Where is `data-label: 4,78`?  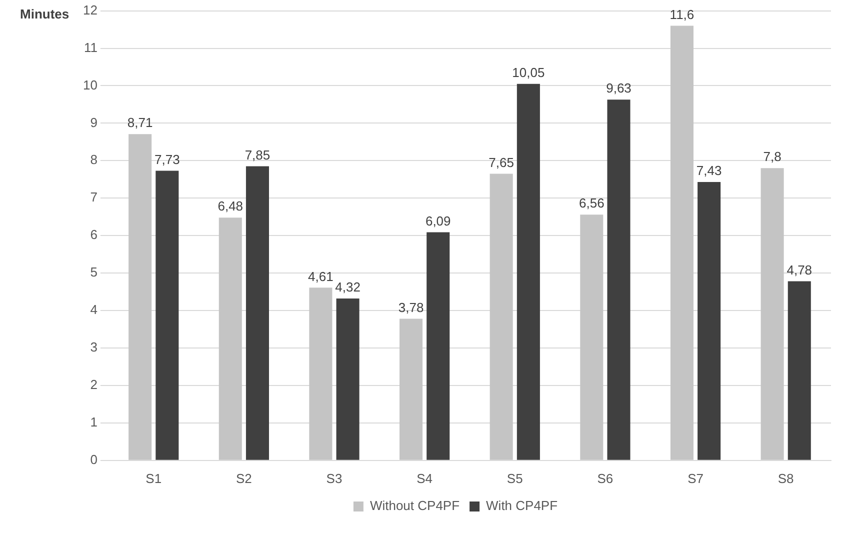
data-label: 4,78 is located at coordinates (799, 270).